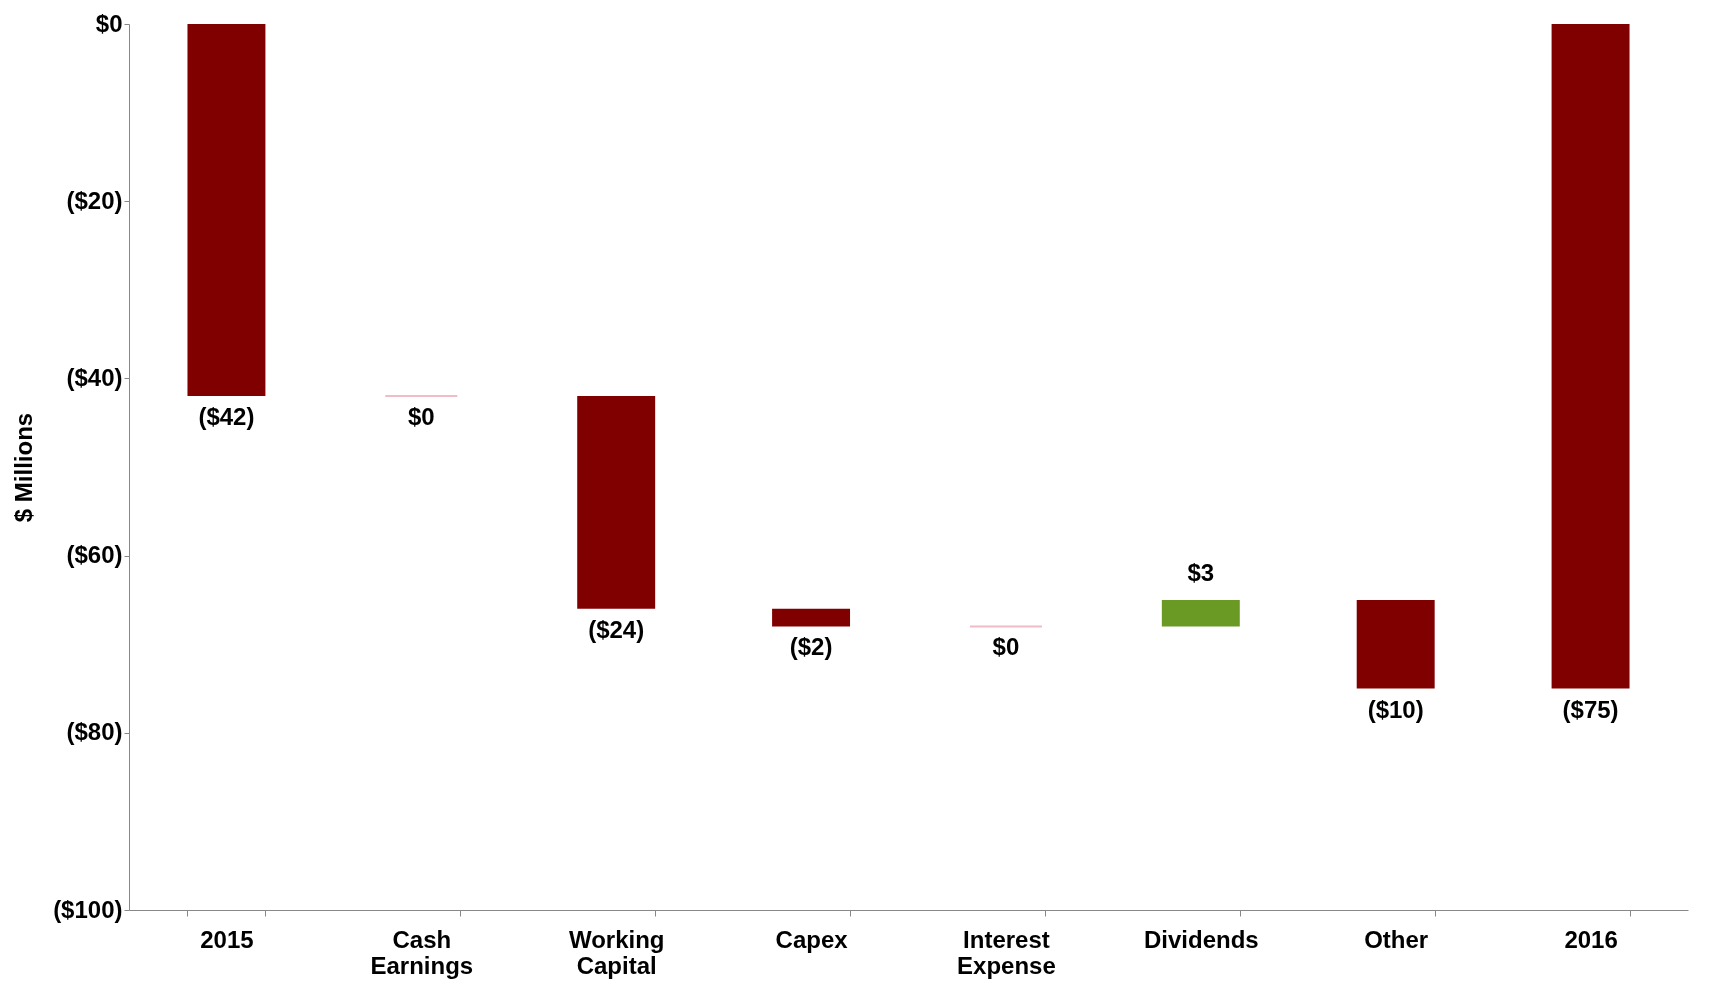  What do you see at coordinates (94, 732) in the screenshot?
I see `y-tick-label: ($80)` at bounding box center [94, 732].